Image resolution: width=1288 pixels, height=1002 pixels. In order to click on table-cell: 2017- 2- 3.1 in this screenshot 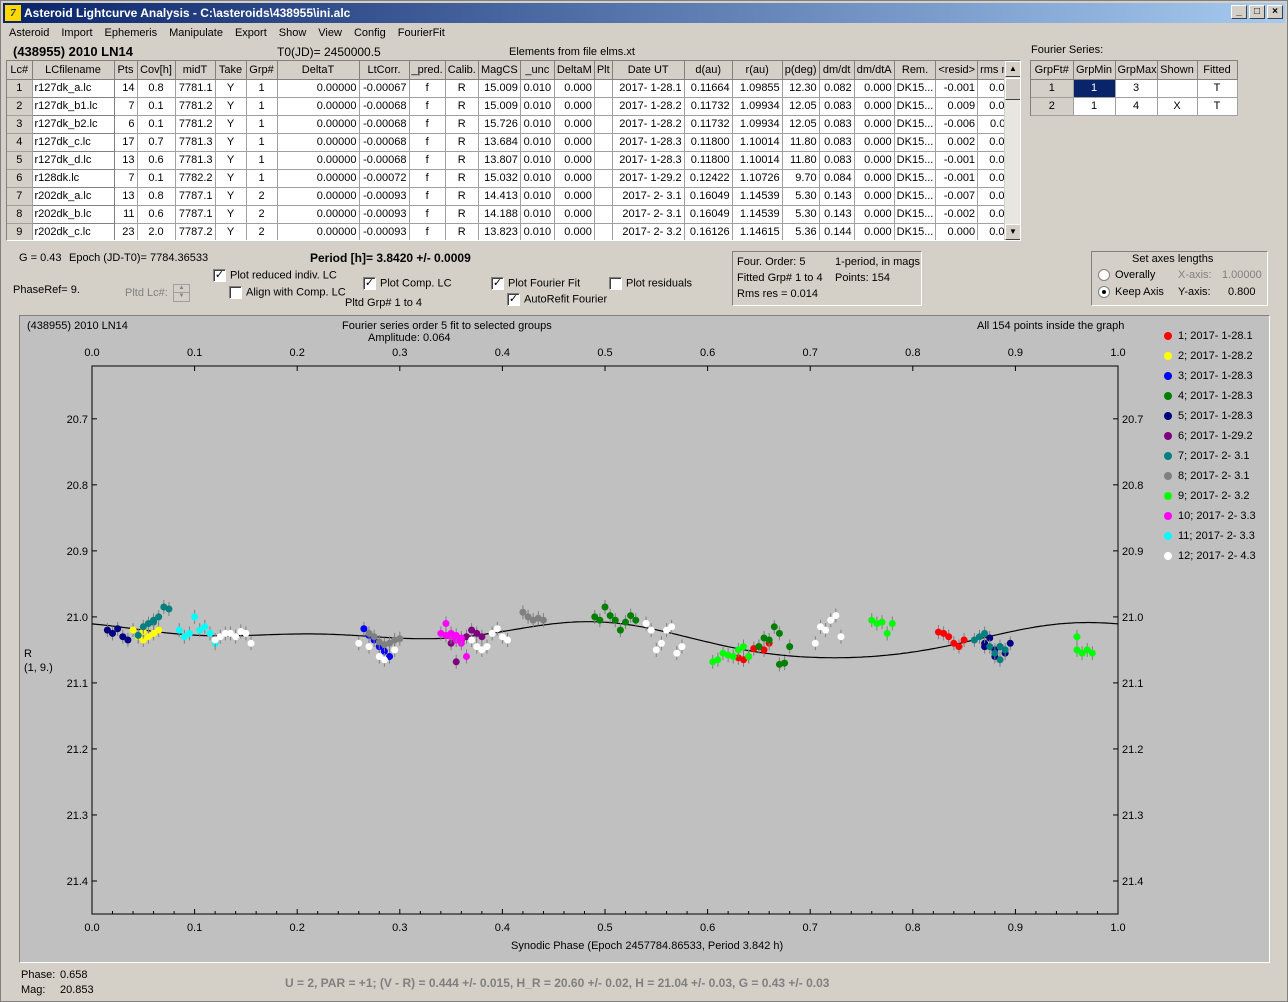, I will do `click(648, 196)`.